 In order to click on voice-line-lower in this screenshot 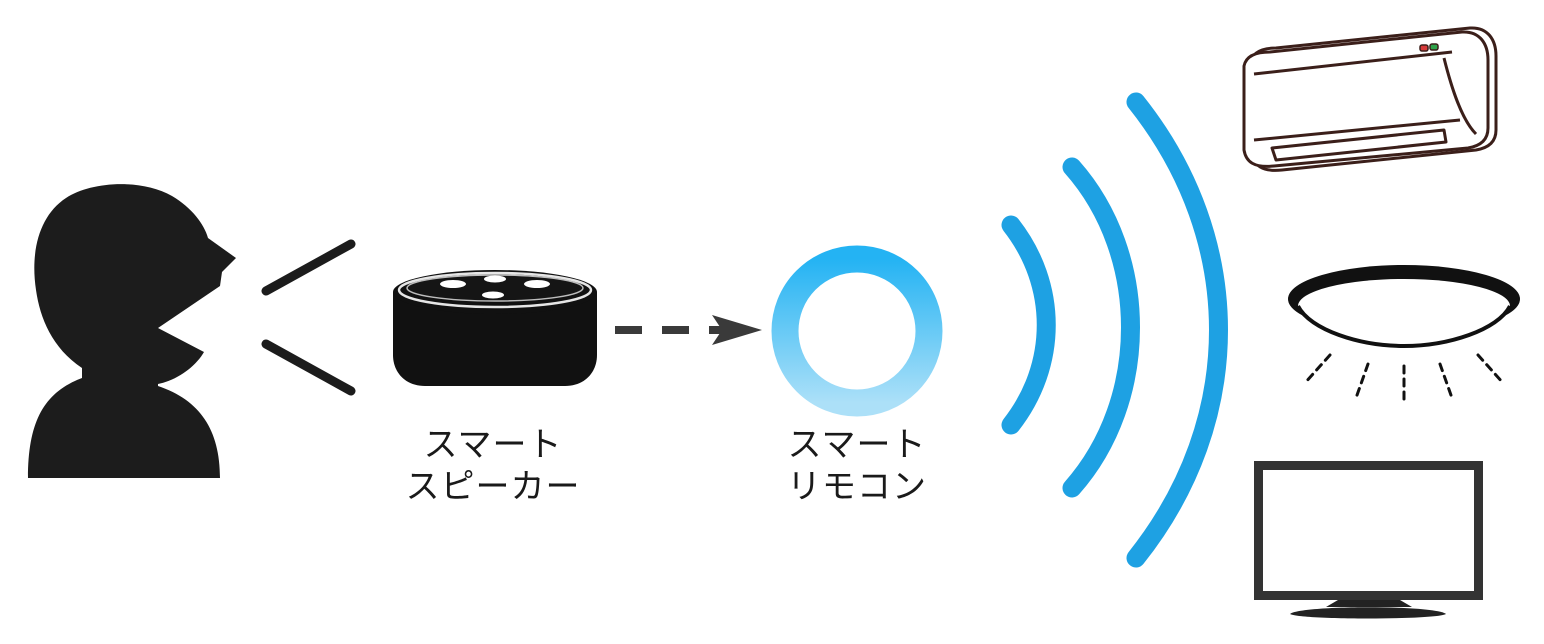, I will do `click(308, 367)`.